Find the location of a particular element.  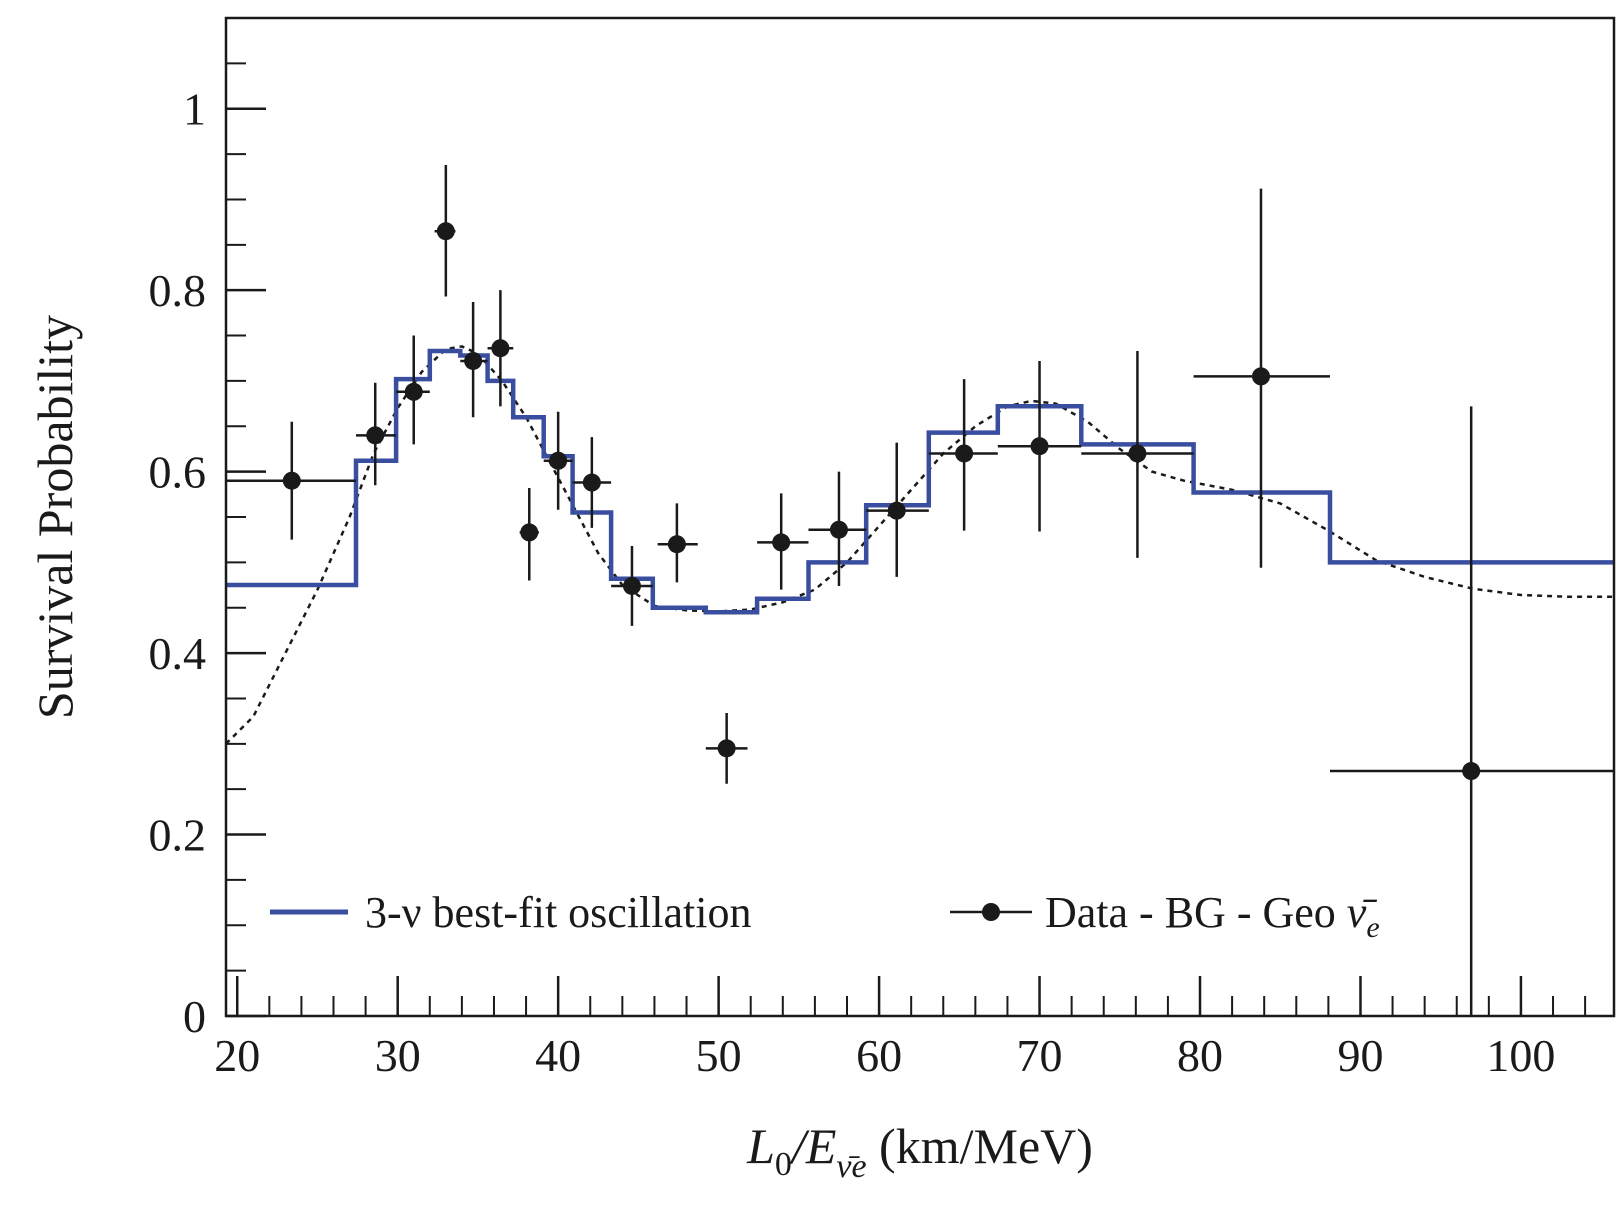

legend-label-best-fit: 3-ν best-fit oscillation is located at coordinates (558, 912).